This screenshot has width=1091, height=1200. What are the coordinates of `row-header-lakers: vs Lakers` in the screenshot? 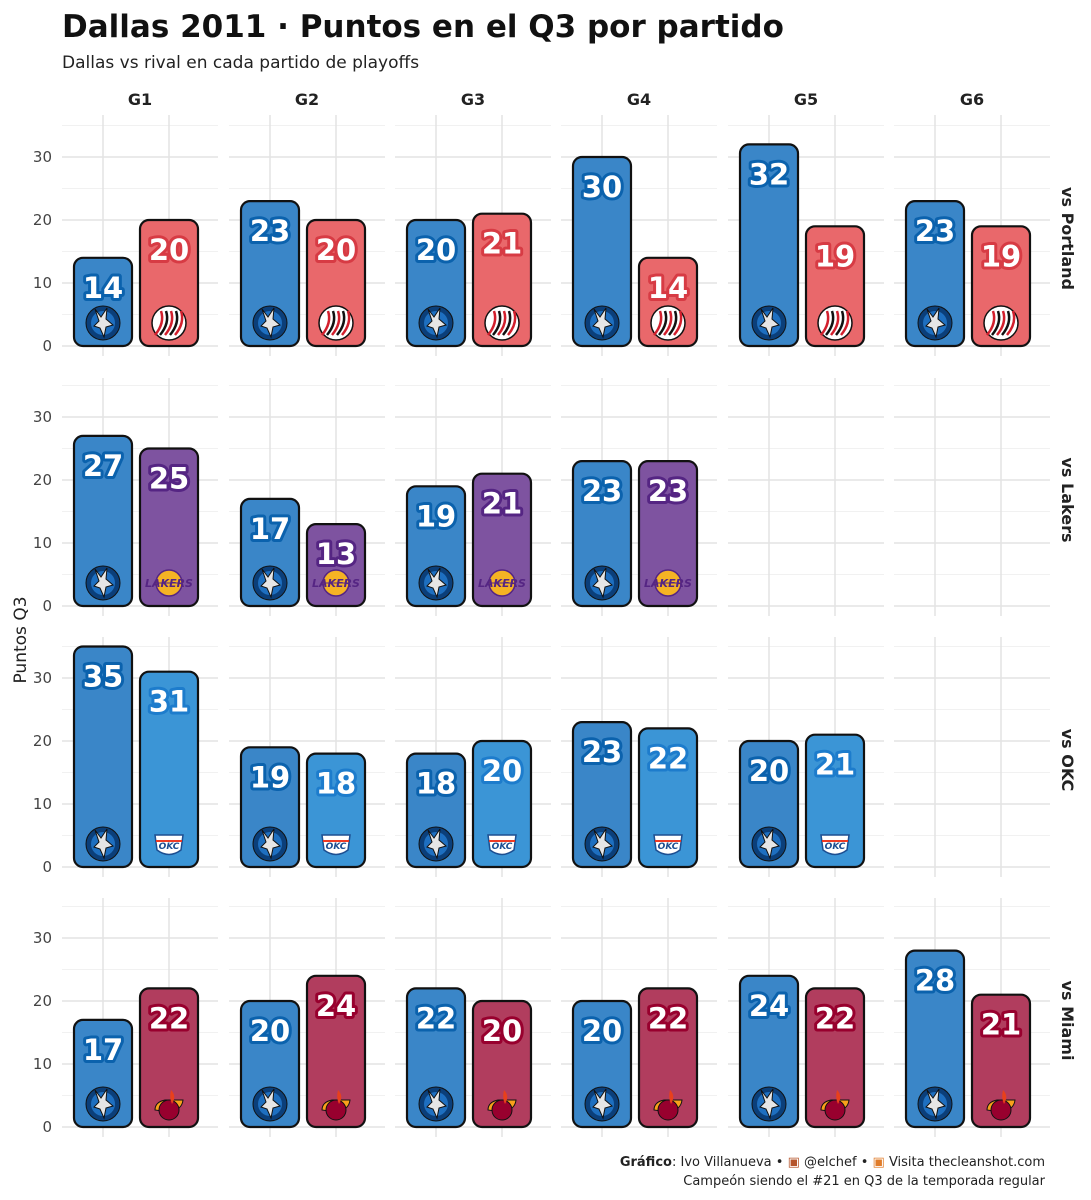 It's located at (1067, 500).